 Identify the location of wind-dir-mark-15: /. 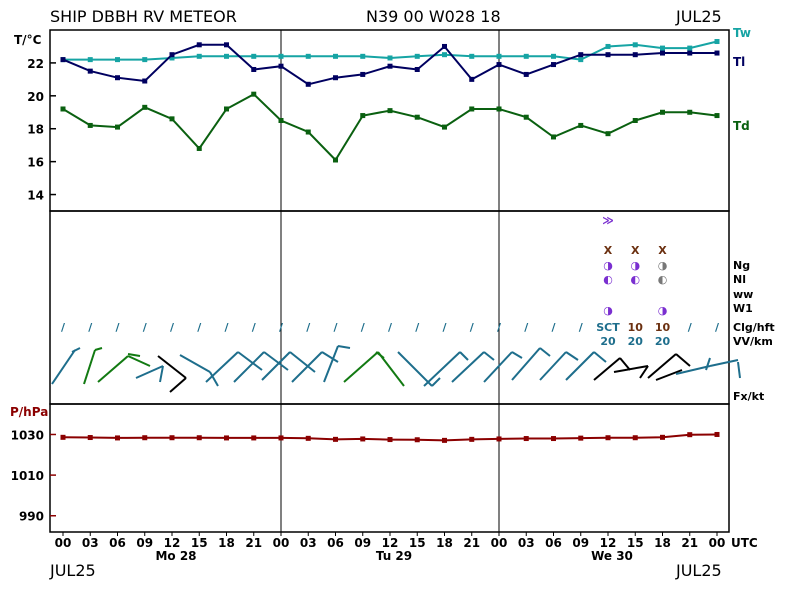
(472, 327).